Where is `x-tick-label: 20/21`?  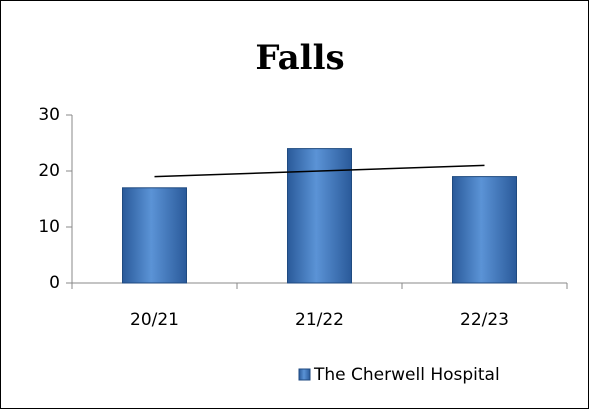
x-tick-label: 20/21 is located at coordinates (154, 320).